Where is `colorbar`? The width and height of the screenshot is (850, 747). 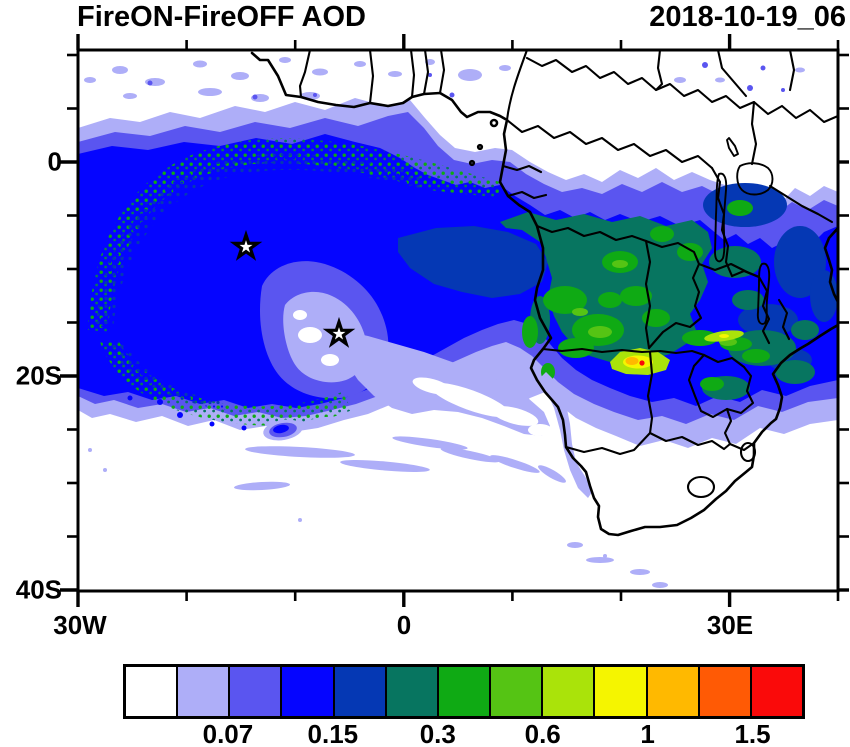 colorbar is located at coordinates (464, 691).